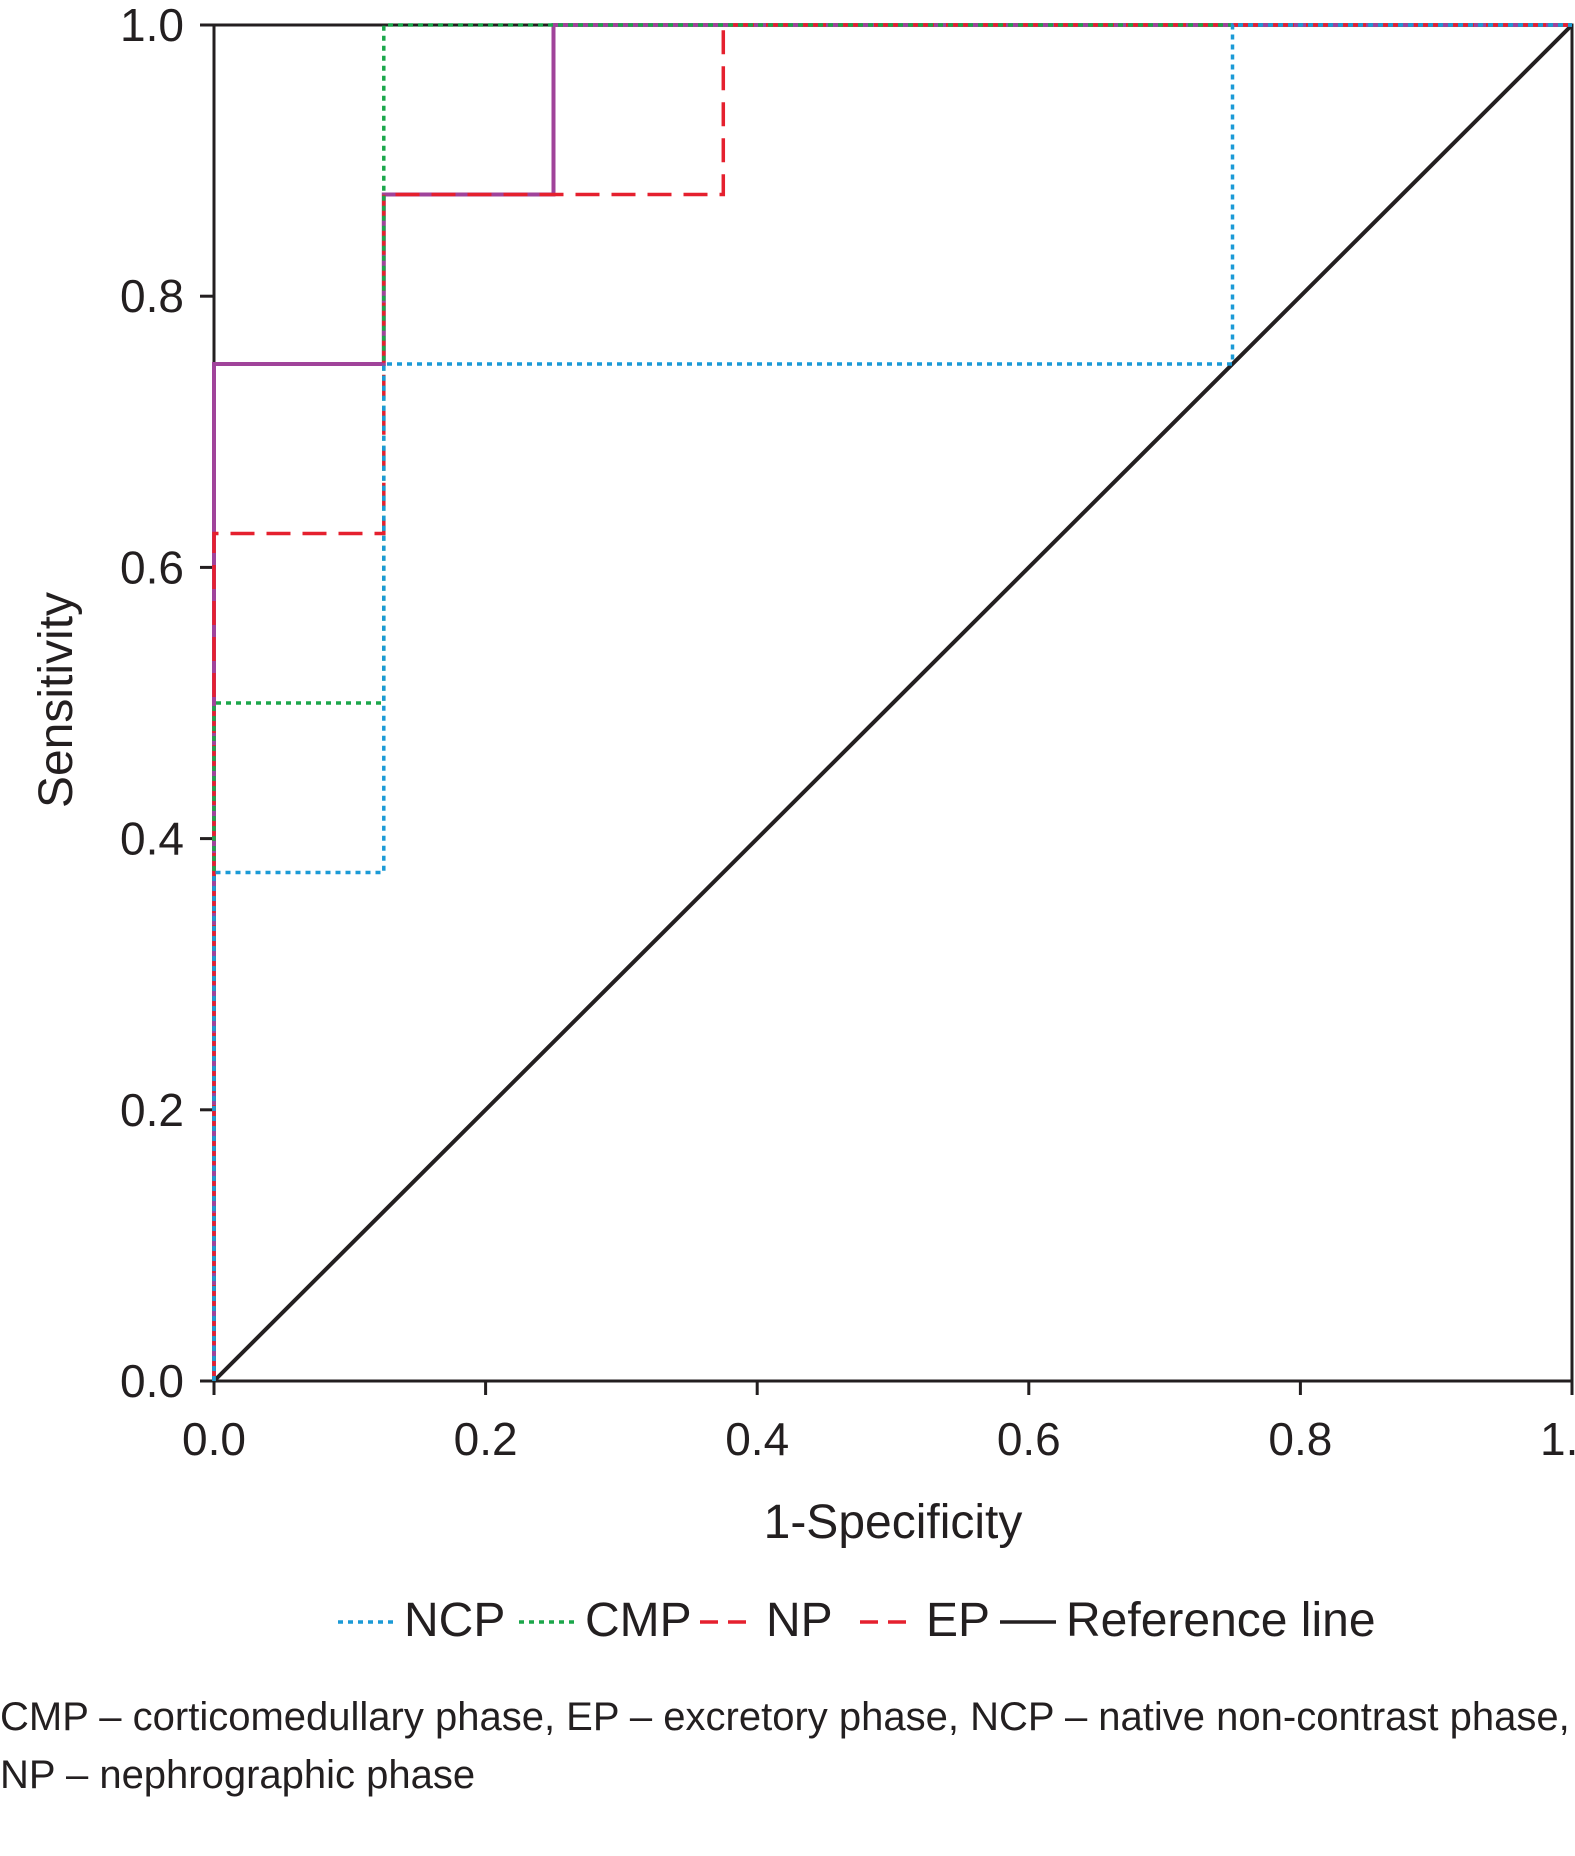 The height and width of the screenshot is (1856, 1575). I want to click on legend-label-ncp: NCP, so click(454, 1620).